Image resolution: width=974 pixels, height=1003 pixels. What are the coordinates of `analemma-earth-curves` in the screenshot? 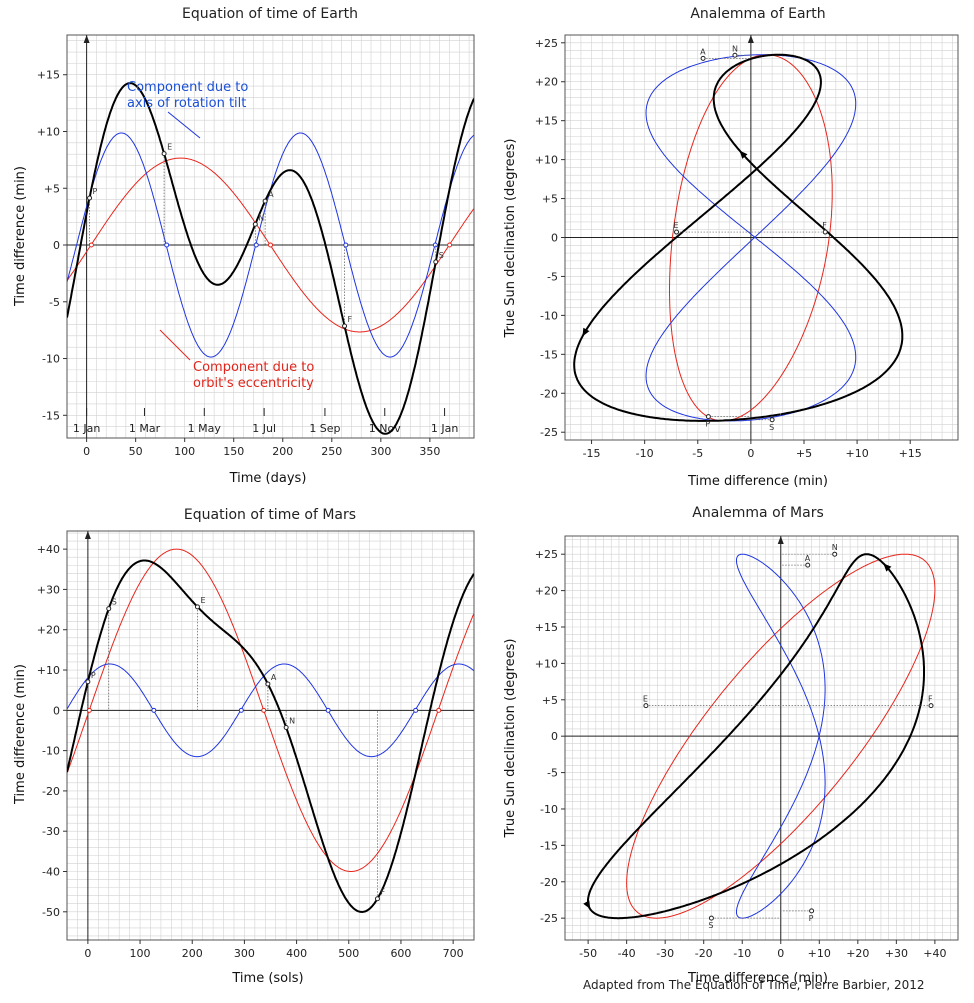 It's located at (738, 237).